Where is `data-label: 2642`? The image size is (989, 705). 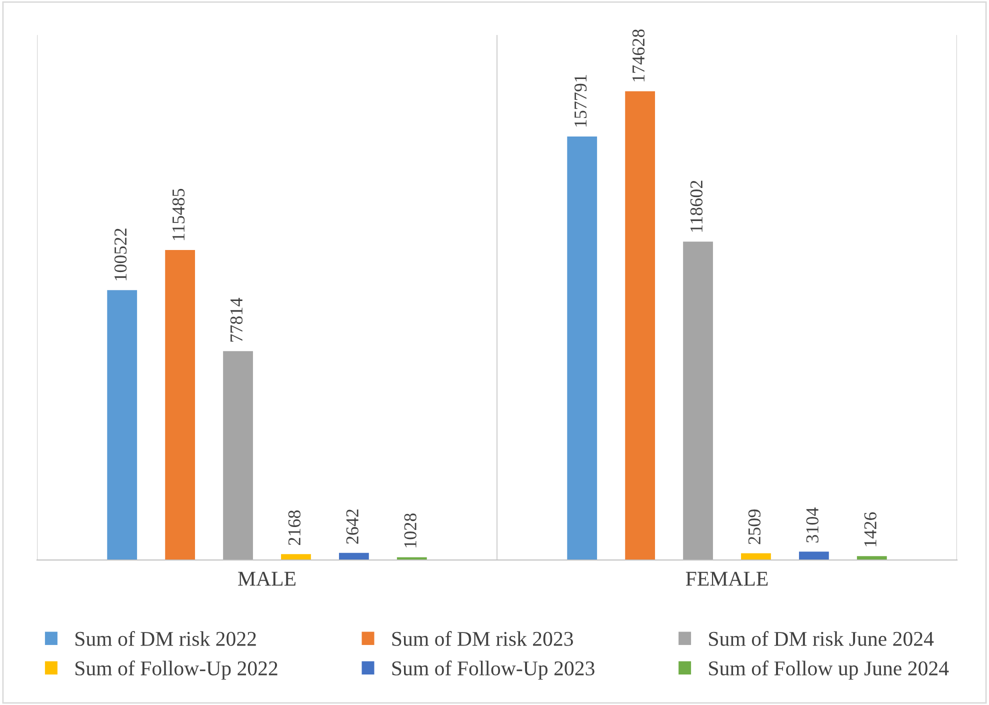
data-label: 2642 is located at coordinates (352, 526).